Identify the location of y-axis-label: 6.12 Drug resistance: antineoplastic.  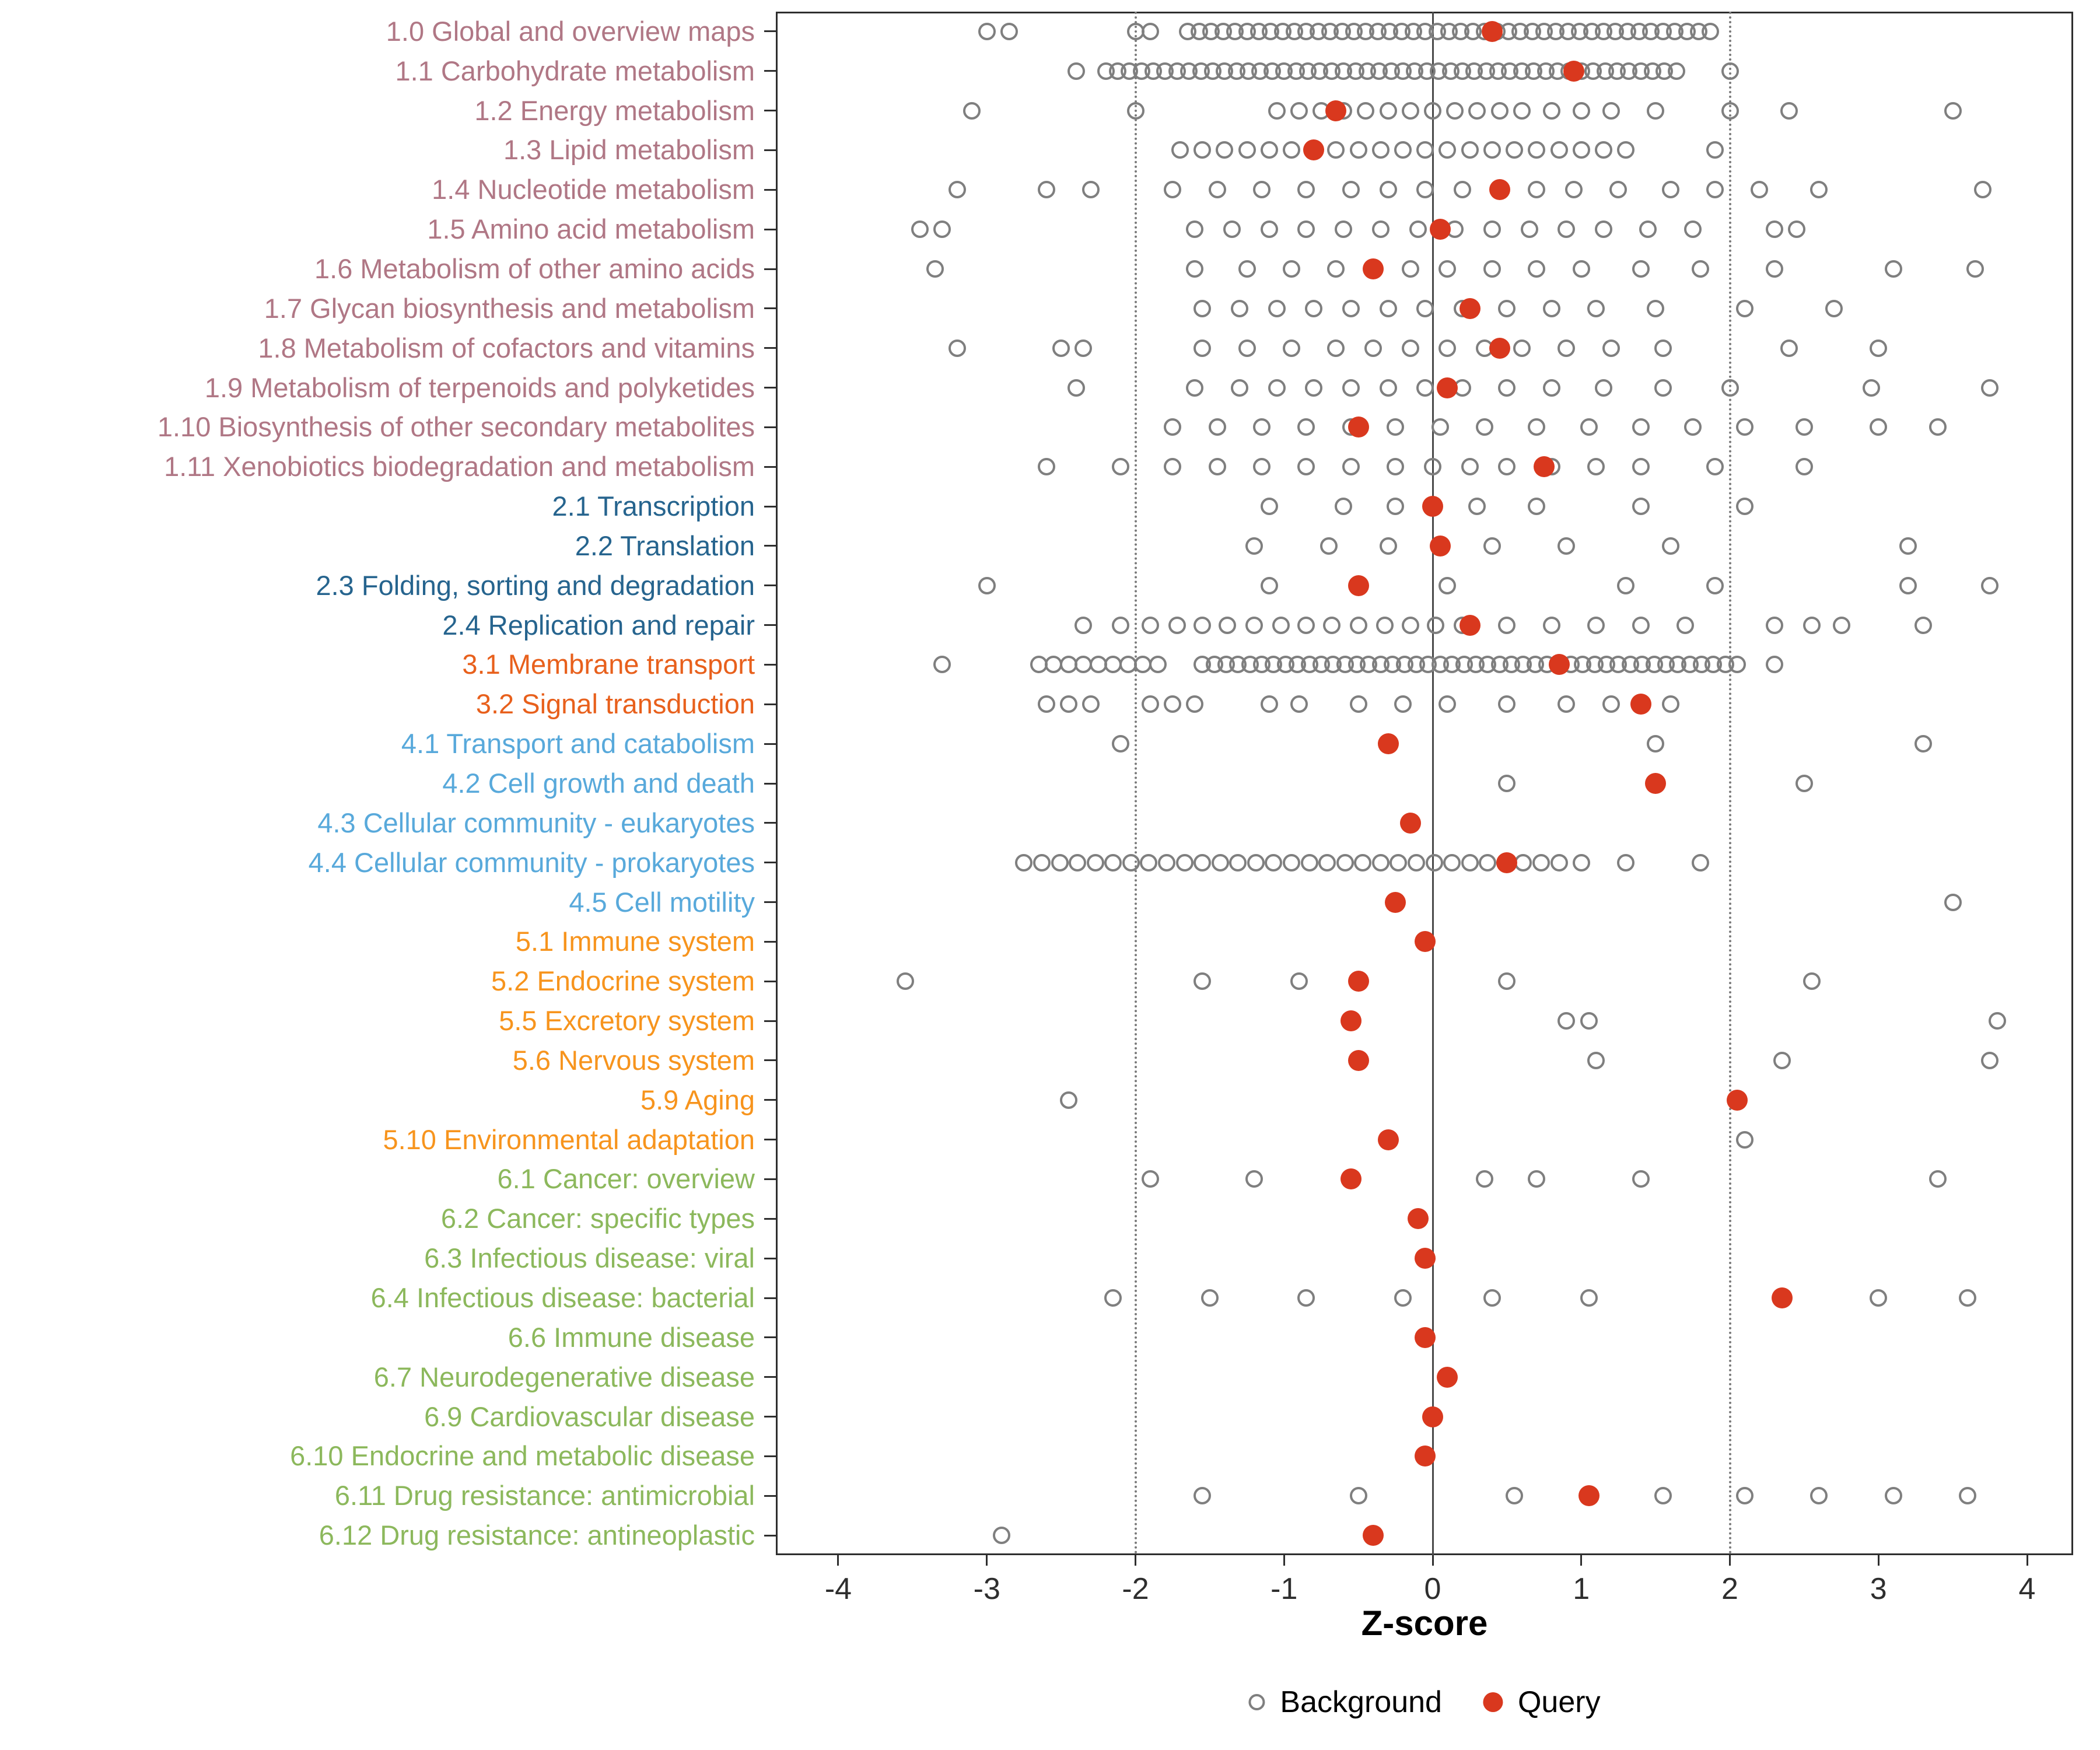
(536, 1535).